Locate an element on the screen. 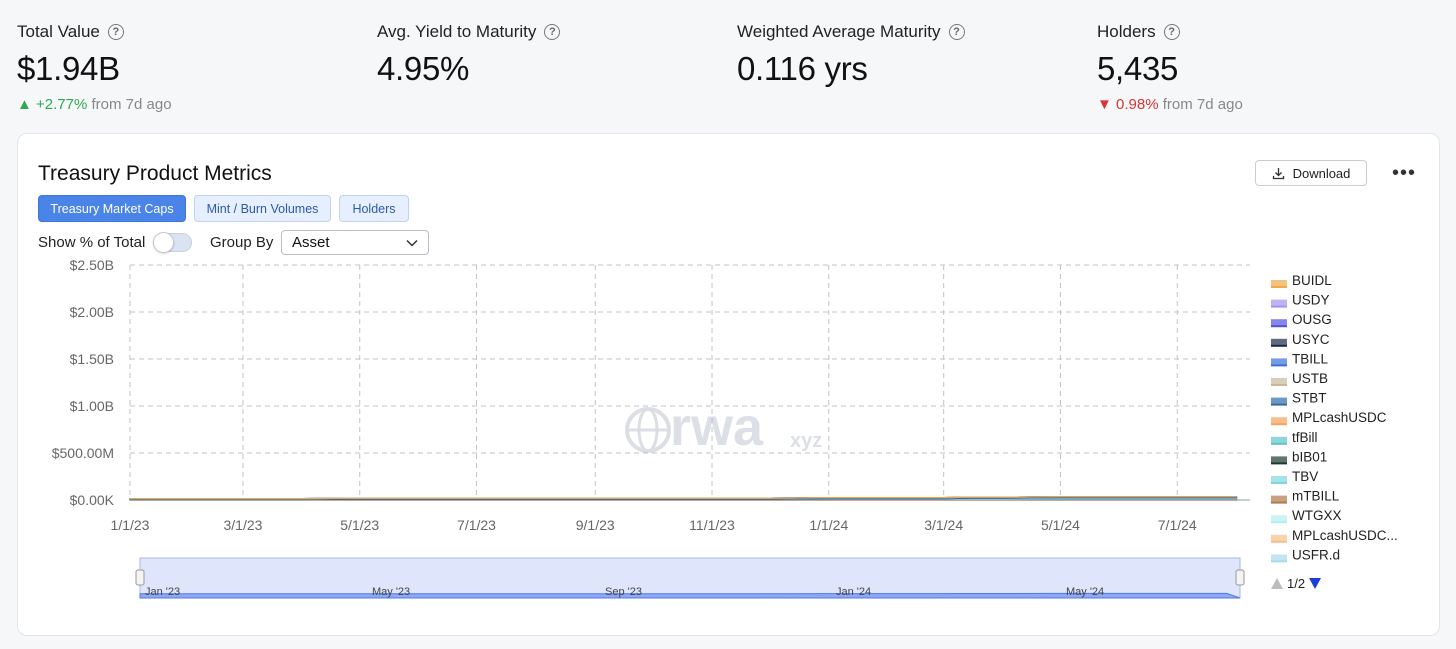 The width and height of the screenshot is (1456, 649). x-tick-label: 3/1/24 is located at coordinates (943, 525).